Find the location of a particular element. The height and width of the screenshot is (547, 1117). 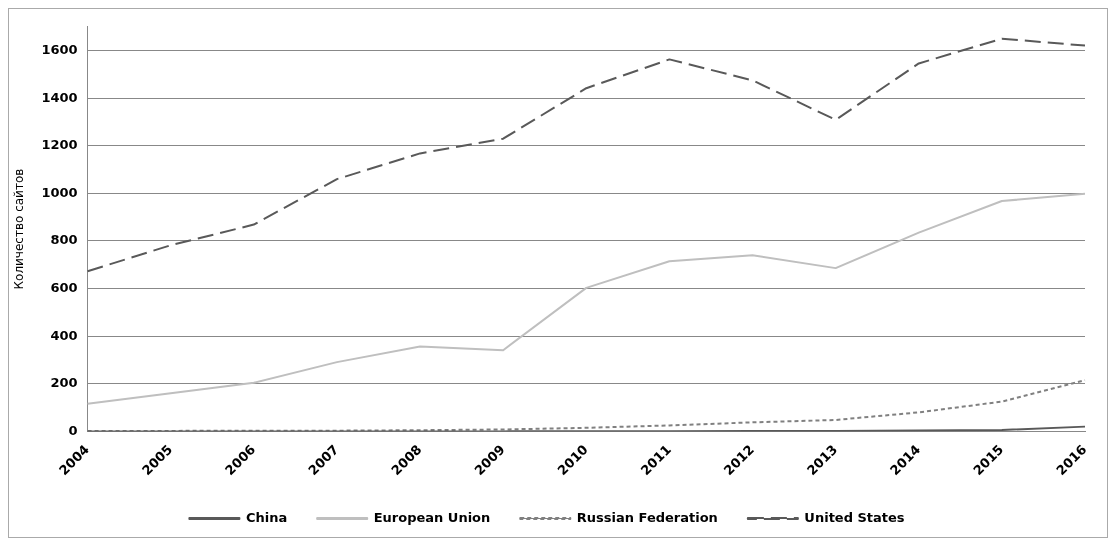

y-tick-label: 1400 is located at coordinates (59, 97).